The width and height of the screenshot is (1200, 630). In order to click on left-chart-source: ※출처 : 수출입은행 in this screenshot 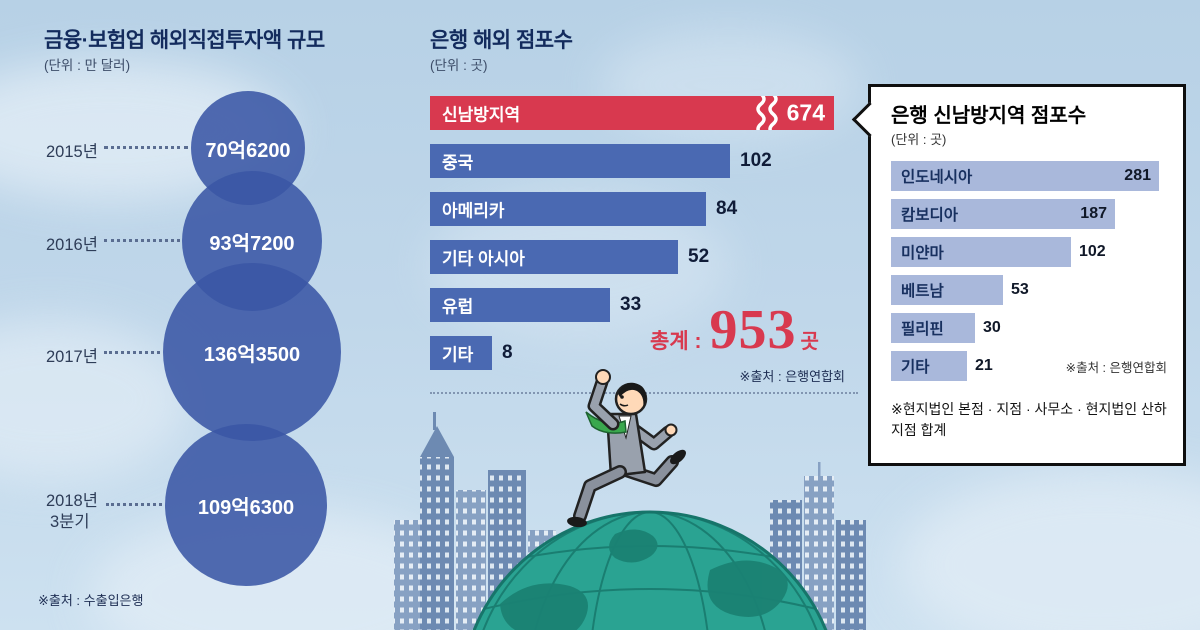, I will do `click(91, 600)`.